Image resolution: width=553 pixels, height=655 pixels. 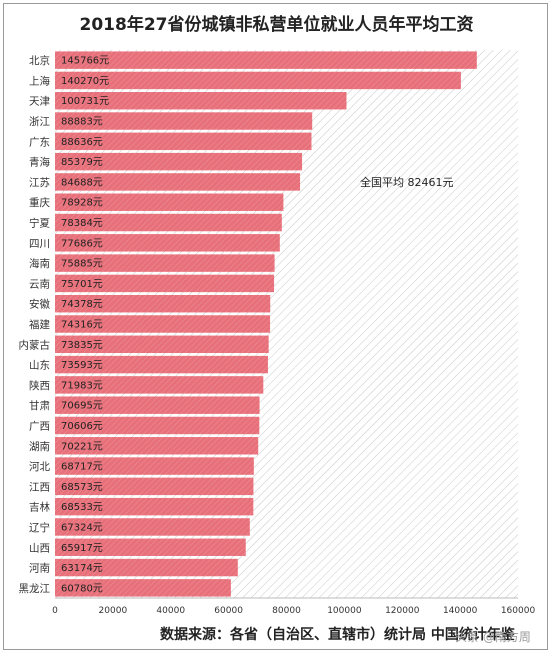 What do you see at coordinates (402, 611) in the screenshot?
I see `x-tick-label: 120000` at bounding box center [402, 611].